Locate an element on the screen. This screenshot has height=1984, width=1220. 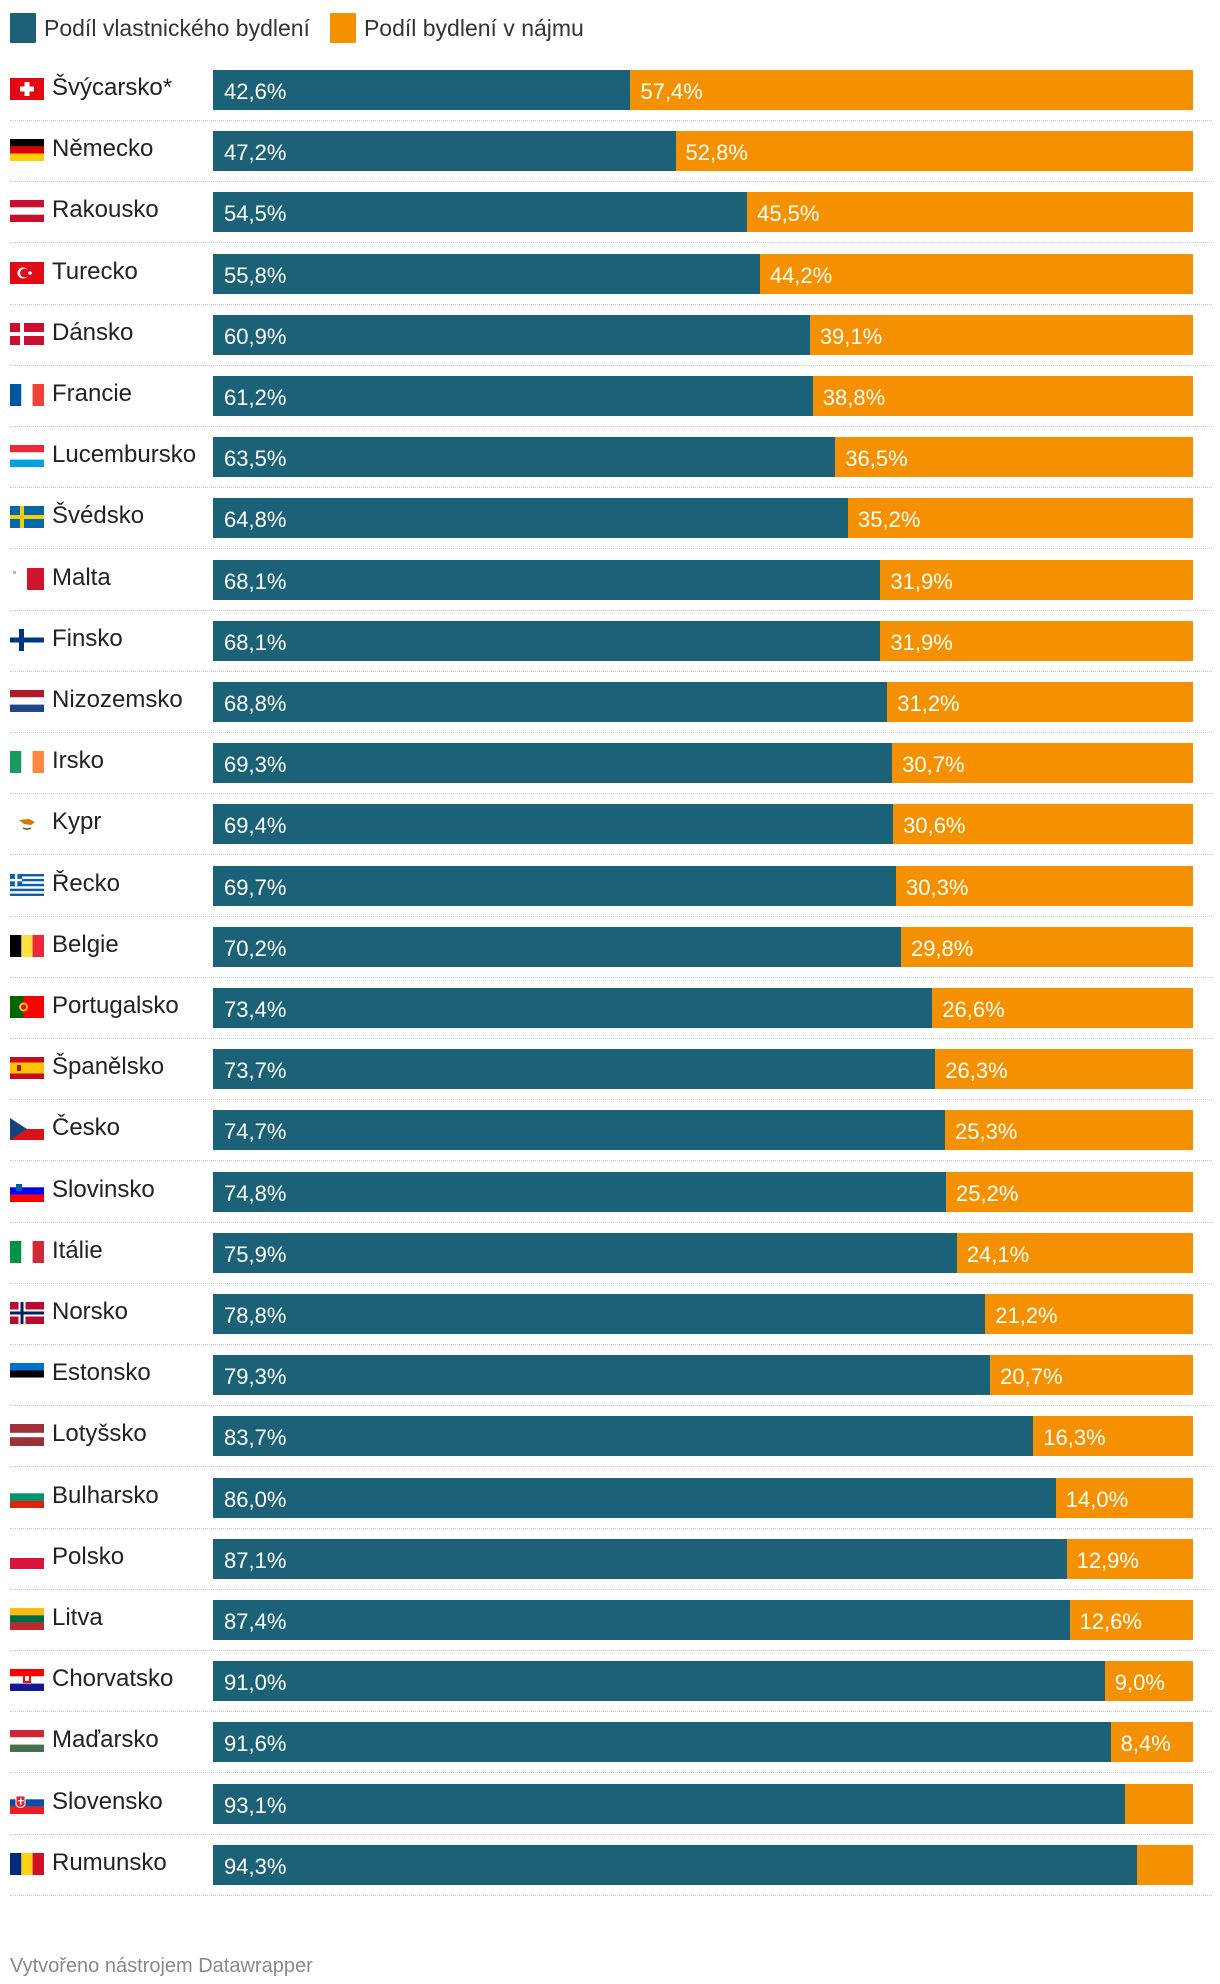
bar-row: Portugalsko 73,4% 26,6% is located at coordinates (610, 1007).